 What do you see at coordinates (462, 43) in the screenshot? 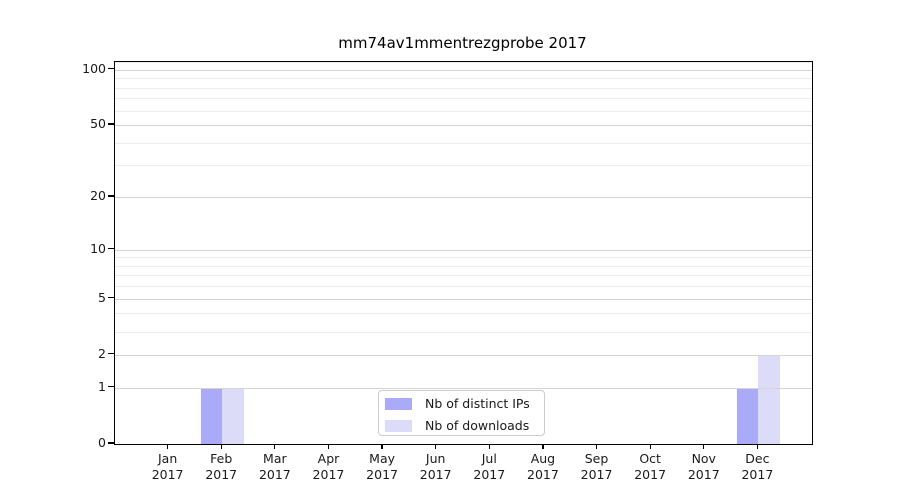
I see `chart-title: mm74av1mmentrezgprobe 2017` at bounding box center [462, 43].